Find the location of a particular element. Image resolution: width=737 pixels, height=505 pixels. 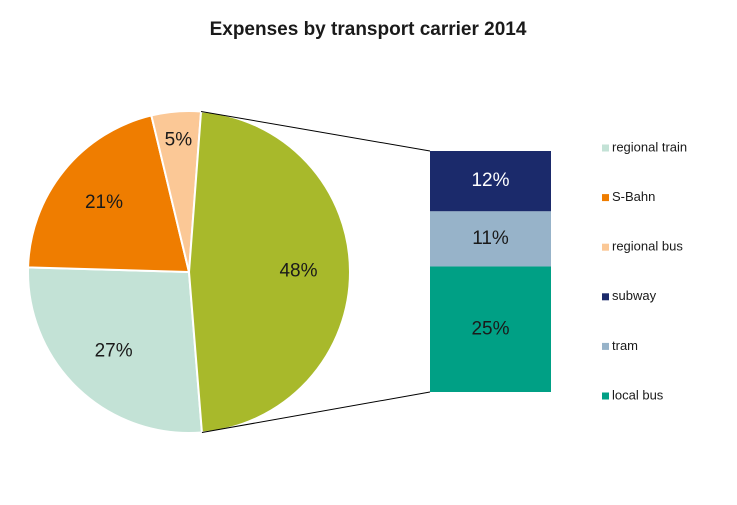

chart-title: Expenses by transport carrier 2014 is located at coordinates (368, 29).